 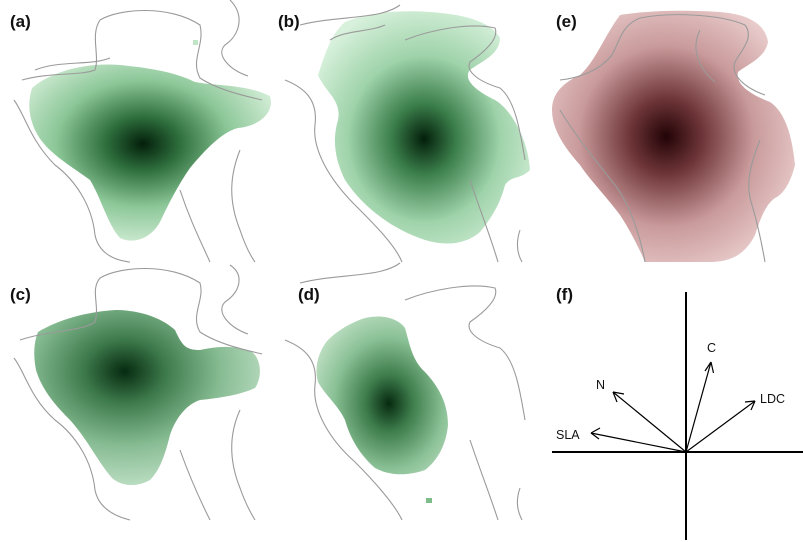 I want to click on vector-LDC-arrow, so click(x=720, y=426).